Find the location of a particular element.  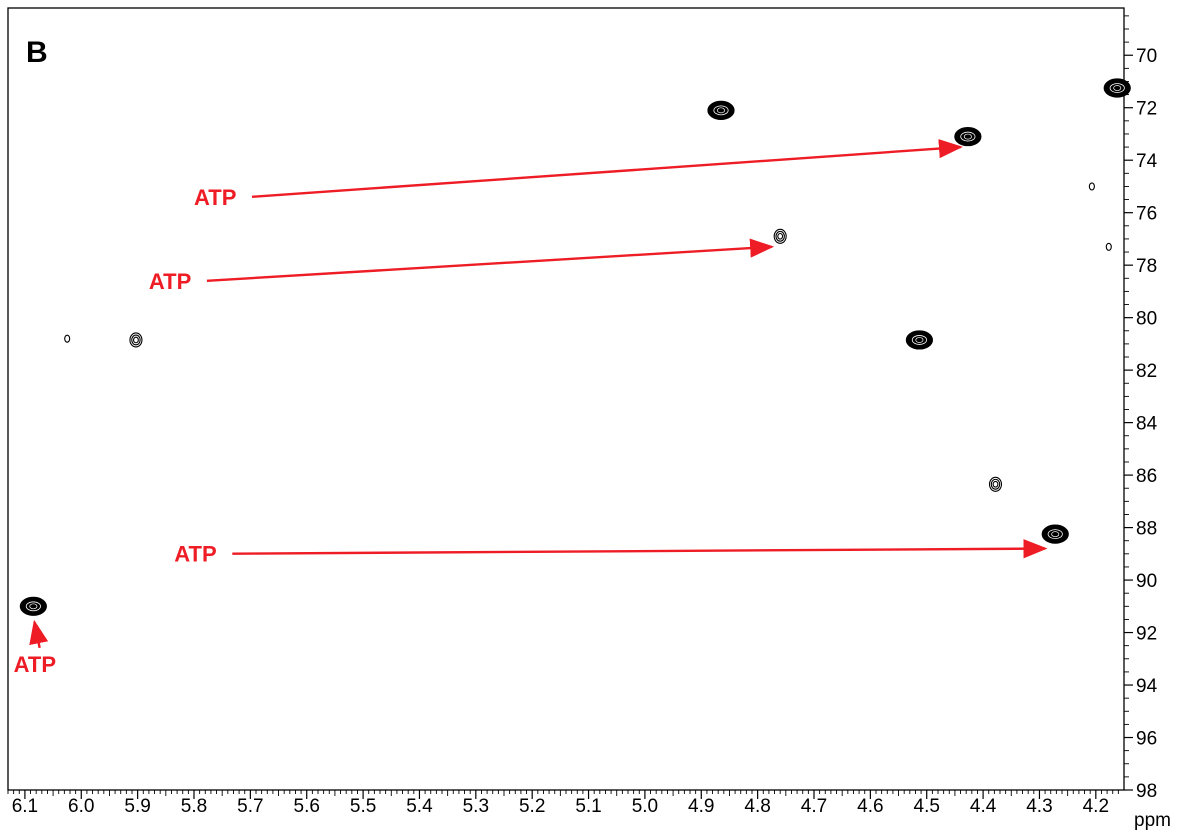

y-tick-label: 78 is located at coordinates (1146, 266).